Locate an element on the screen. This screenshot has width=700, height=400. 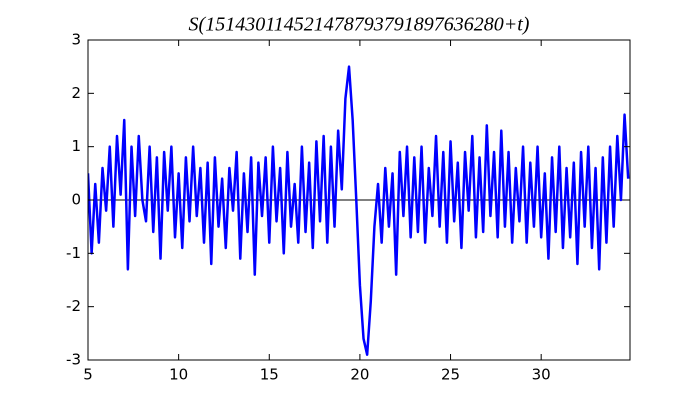
y-tick-label: -2 is located at coordinates (73, 306).